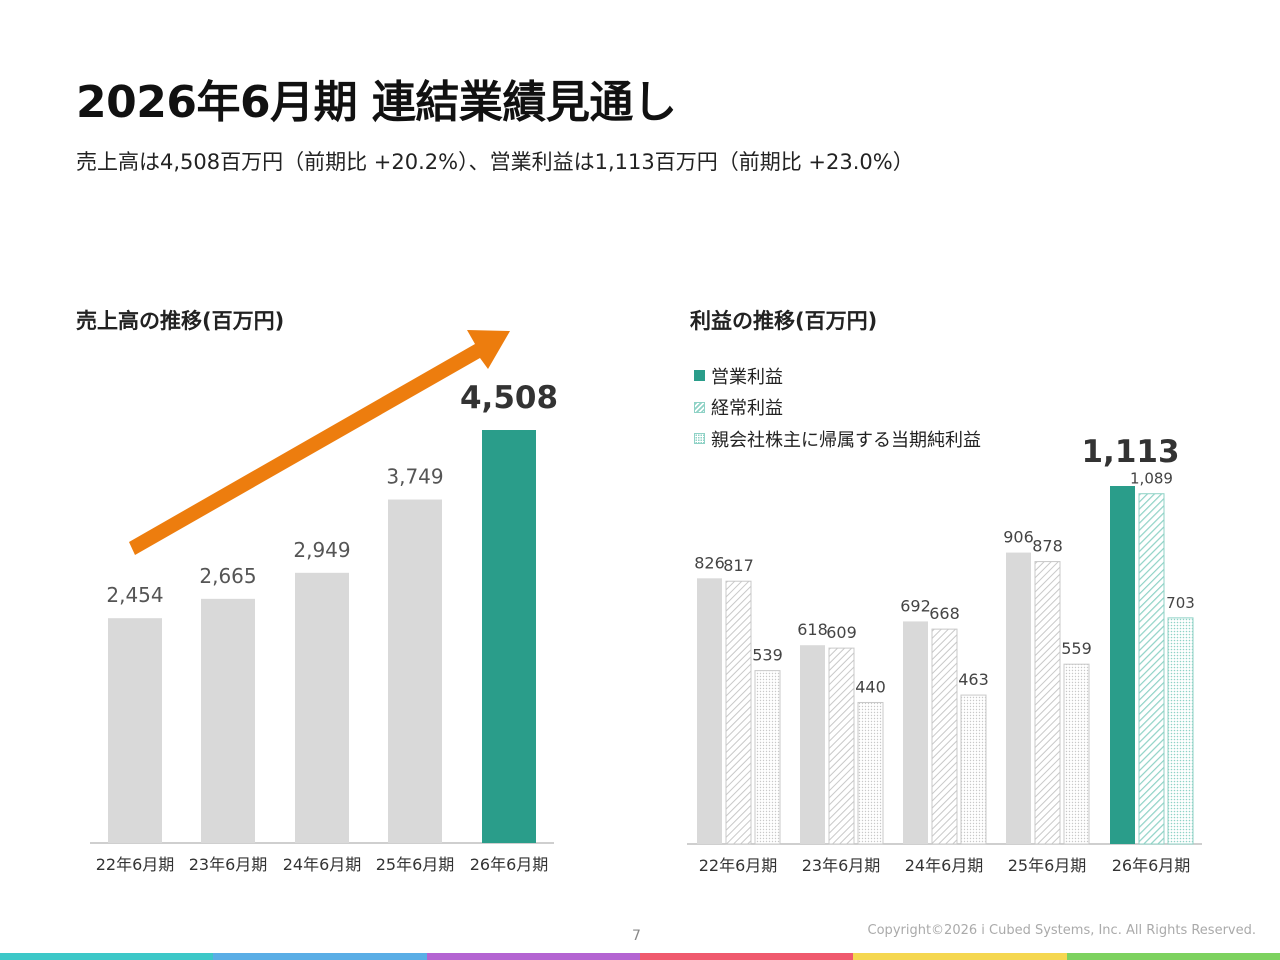 Image resolution: width=1280 pixels, height=960 pixels. Describe the element at coordinates (699, 407) in the screenshot. I see `legend-swatch-hatch` at that location.